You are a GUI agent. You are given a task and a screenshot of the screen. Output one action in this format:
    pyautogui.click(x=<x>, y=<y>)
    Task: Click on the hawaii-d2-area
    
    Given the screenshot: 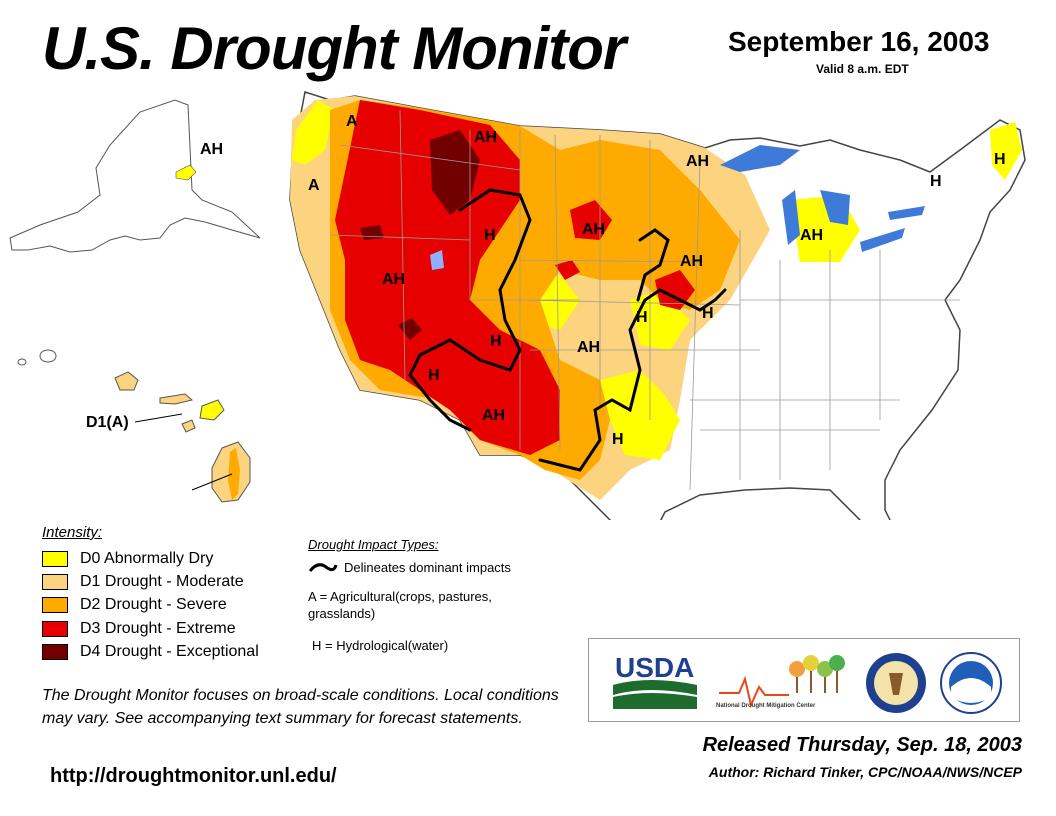 What is the action you would take?
    pyautogui.click(x=234, y=474)
    